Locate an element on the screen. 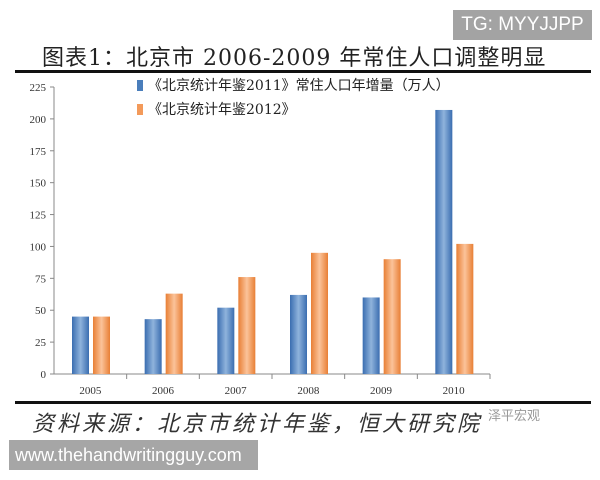 The width and height of the screenshot is (600, 480). y-tick-label: 50 is located at coordinates (41, 311).